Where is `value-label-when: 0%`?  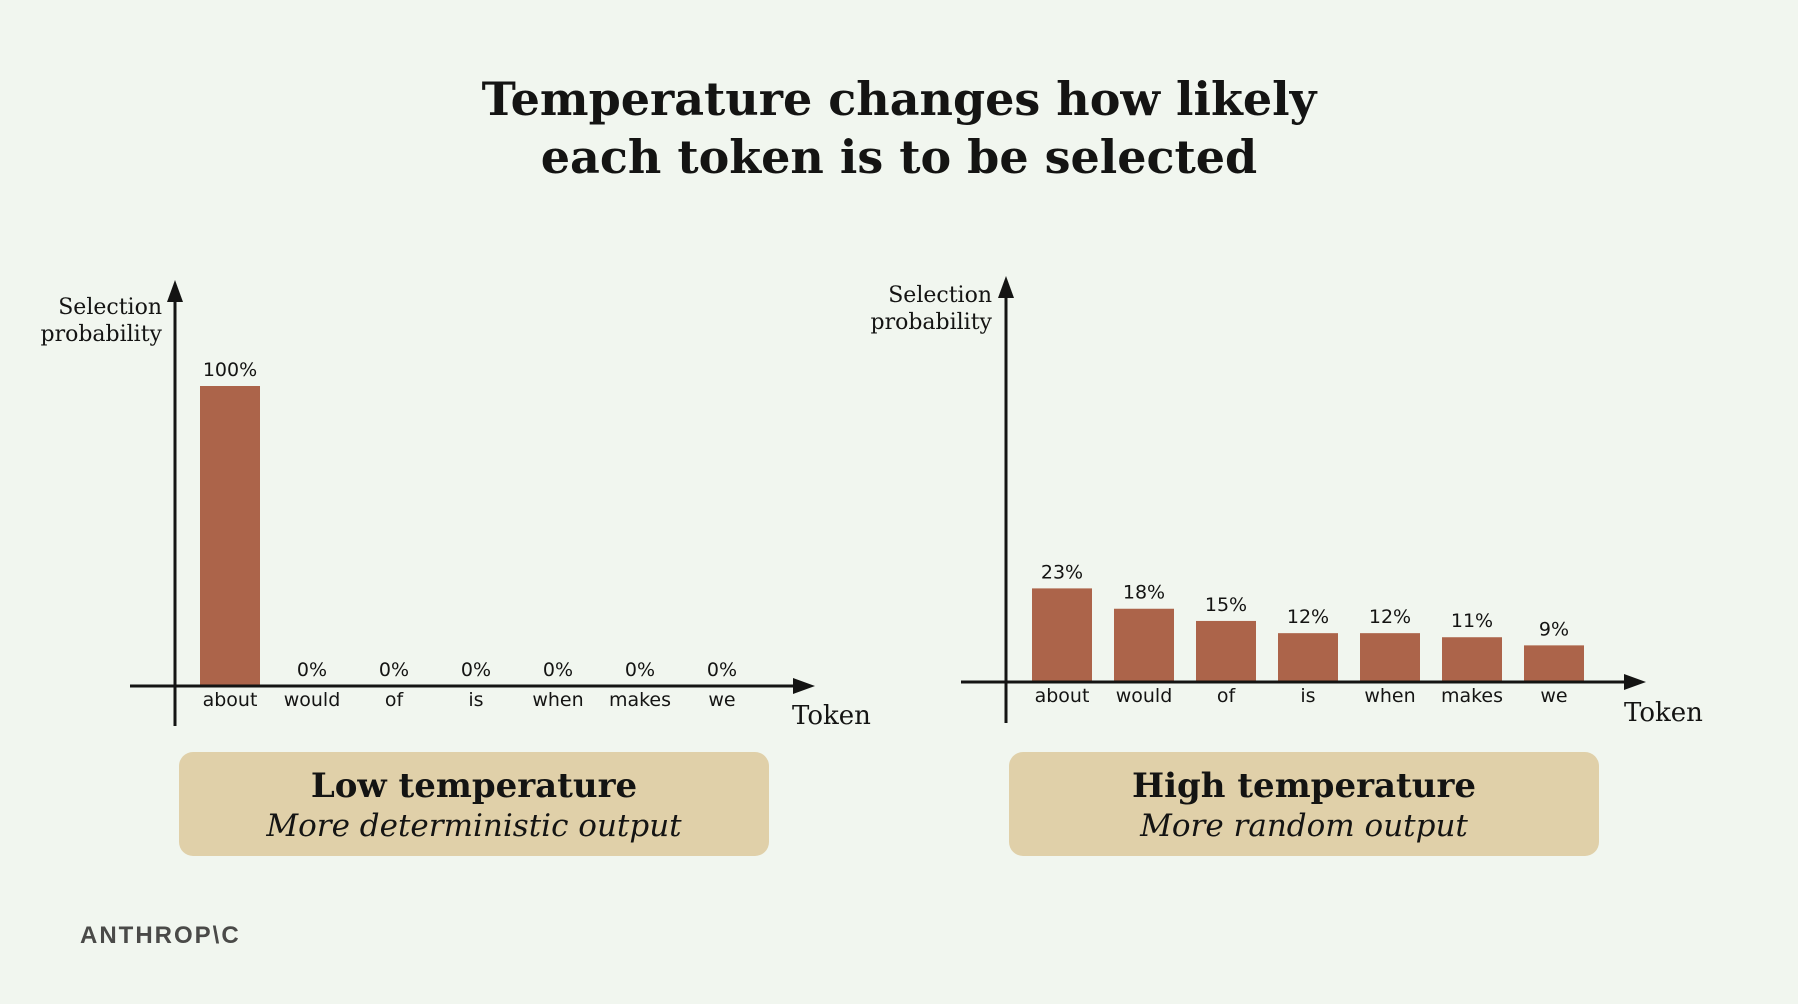
value-label-when: 0% is located at coordinates (558, 670).